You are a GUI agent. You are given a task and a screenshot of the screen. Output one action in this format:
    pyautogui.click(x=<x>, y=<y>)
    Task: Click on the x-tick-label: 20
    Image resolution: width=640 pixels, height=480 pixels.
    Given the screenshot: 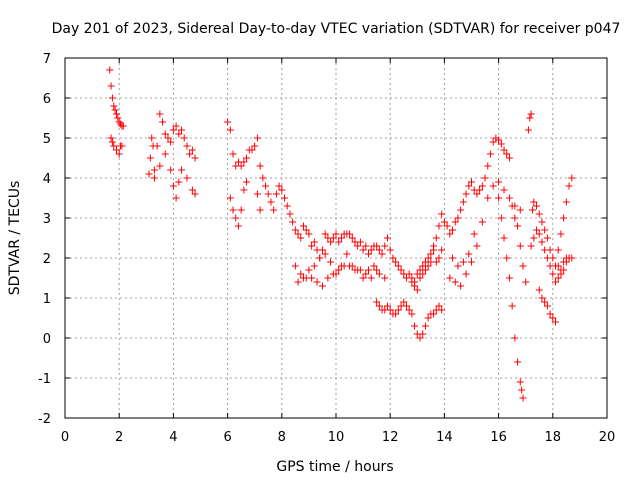 What is the action you would take?
    pyautogui.click(x=607, y=437)
    